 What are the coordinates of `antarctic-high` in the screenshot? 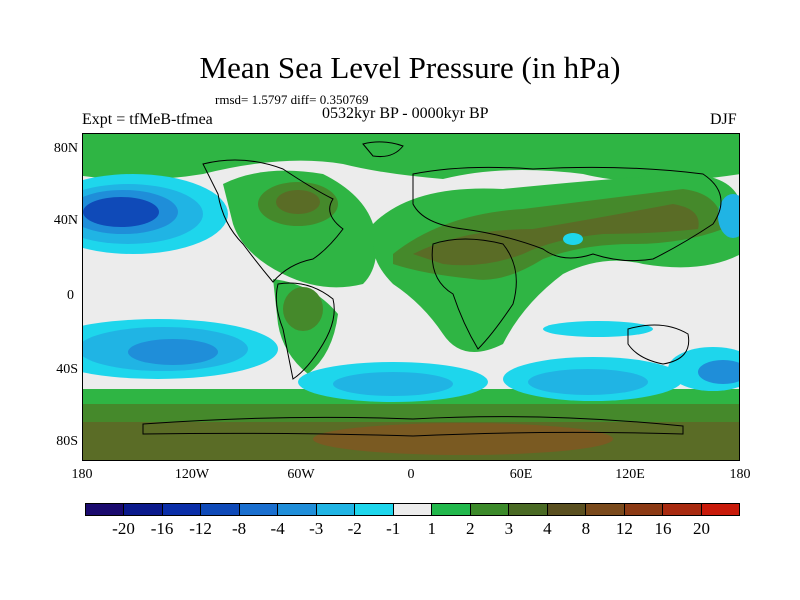 It's located at (463, 439).